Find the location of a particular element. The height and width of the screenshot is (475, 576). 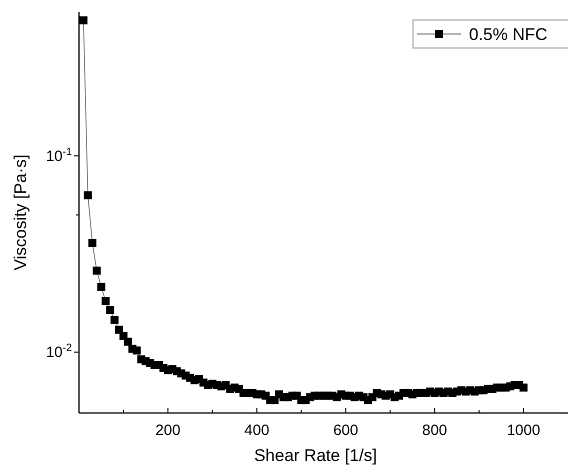

y-tick-label: 10$^{-1}$ is located at coordinates (59, 155).